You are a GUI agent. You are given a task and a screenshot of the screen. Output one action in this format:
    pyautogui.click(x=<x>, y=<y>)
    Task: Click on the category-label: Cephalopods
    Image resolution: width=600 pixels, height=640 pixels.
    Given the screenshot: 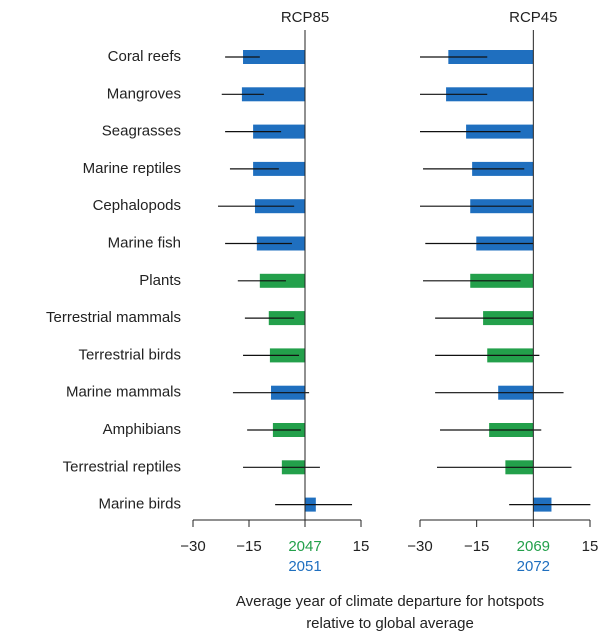 What is the action you would take?
    pyautogui.click(x=137, y=205)
    